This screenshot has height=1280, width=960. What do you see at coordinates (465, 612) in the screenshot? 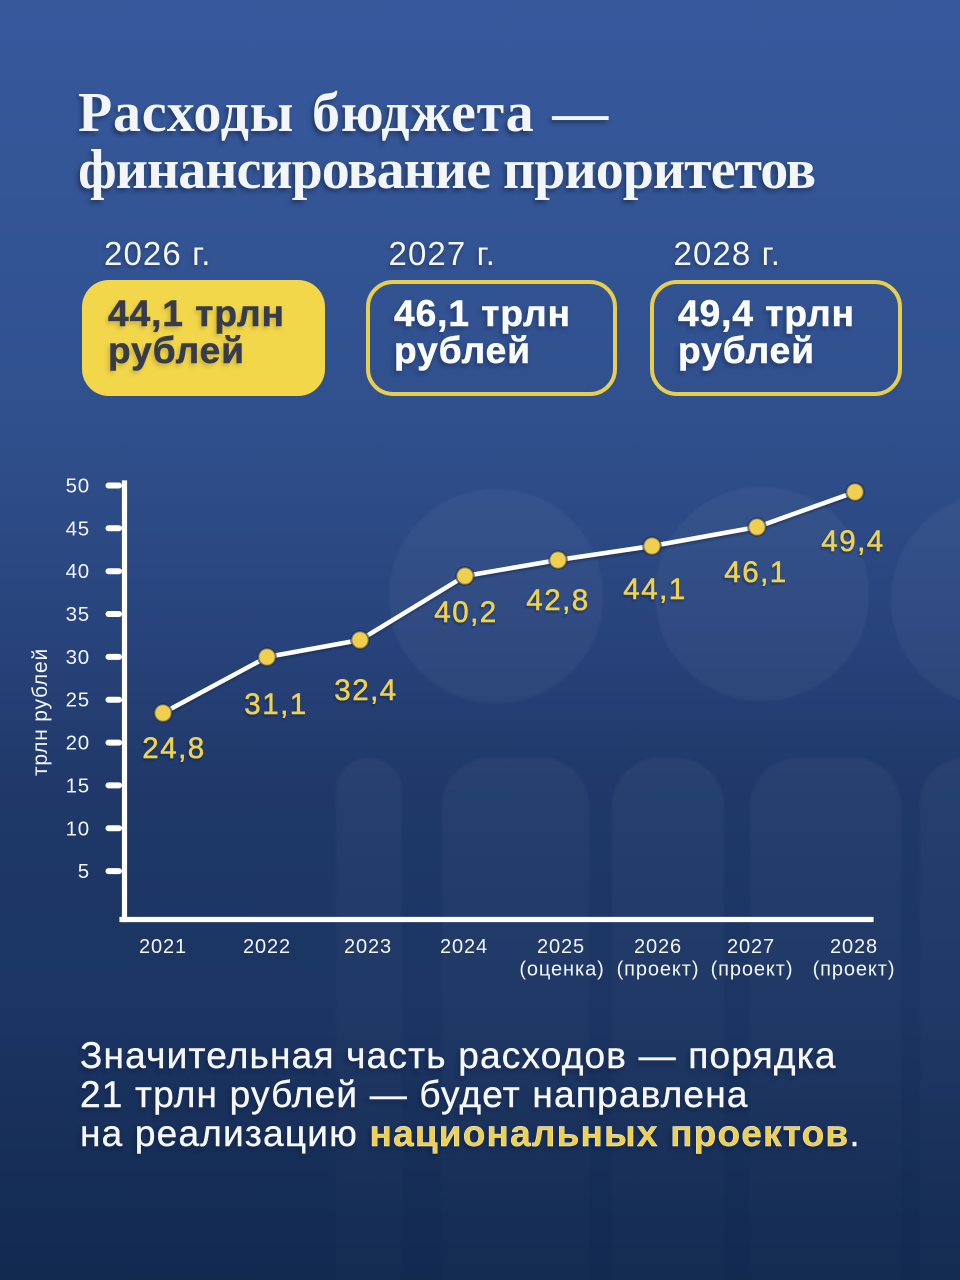
I see `svg-text: 40,2` at bounding box center [465, 612].